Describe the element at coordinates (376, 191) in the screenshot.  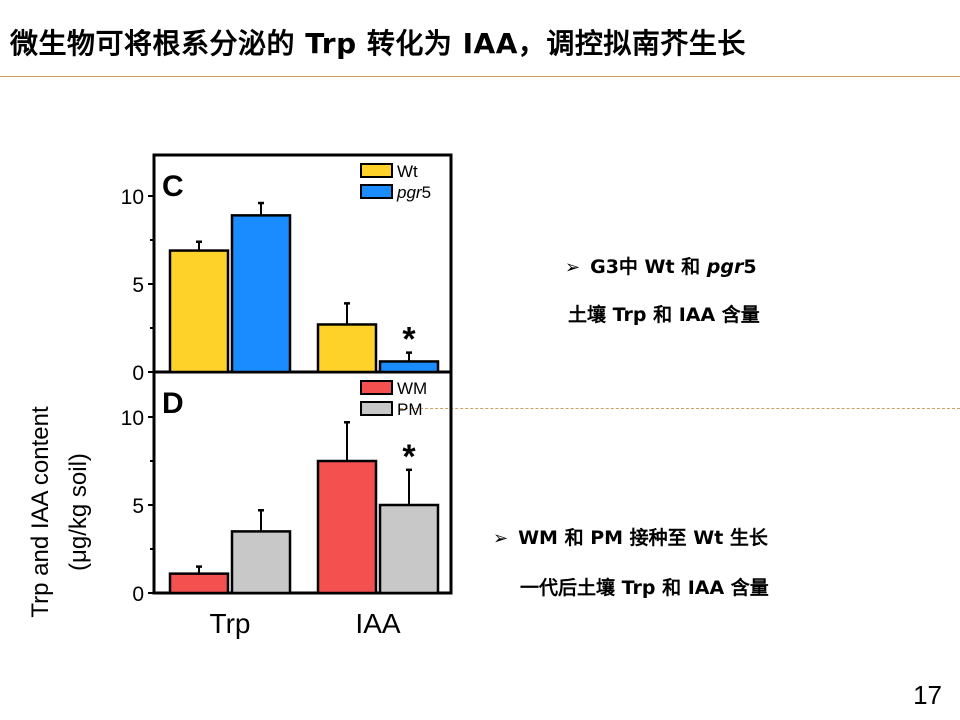
I see `legend-swatch-pgr5` at that location.